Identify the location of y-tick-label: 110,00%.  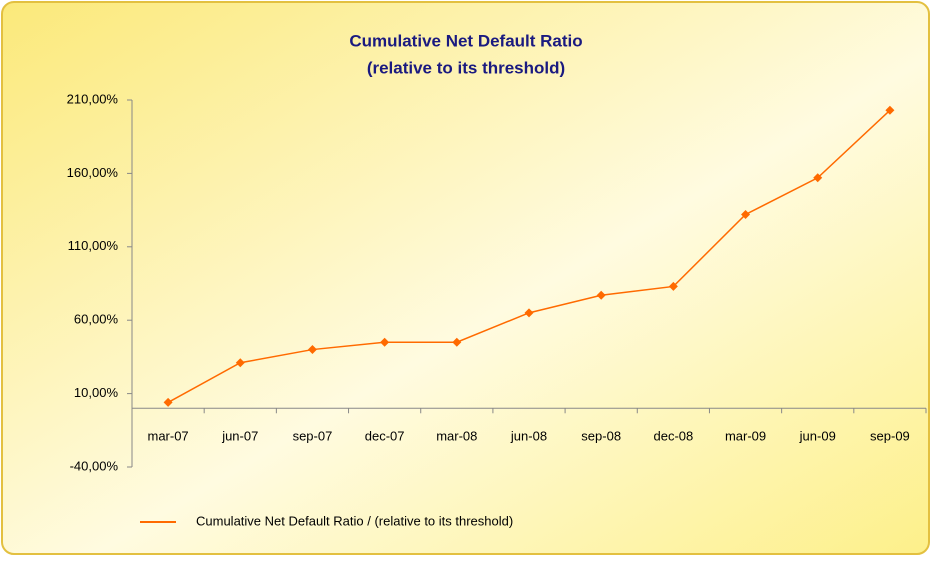
(93, 245).